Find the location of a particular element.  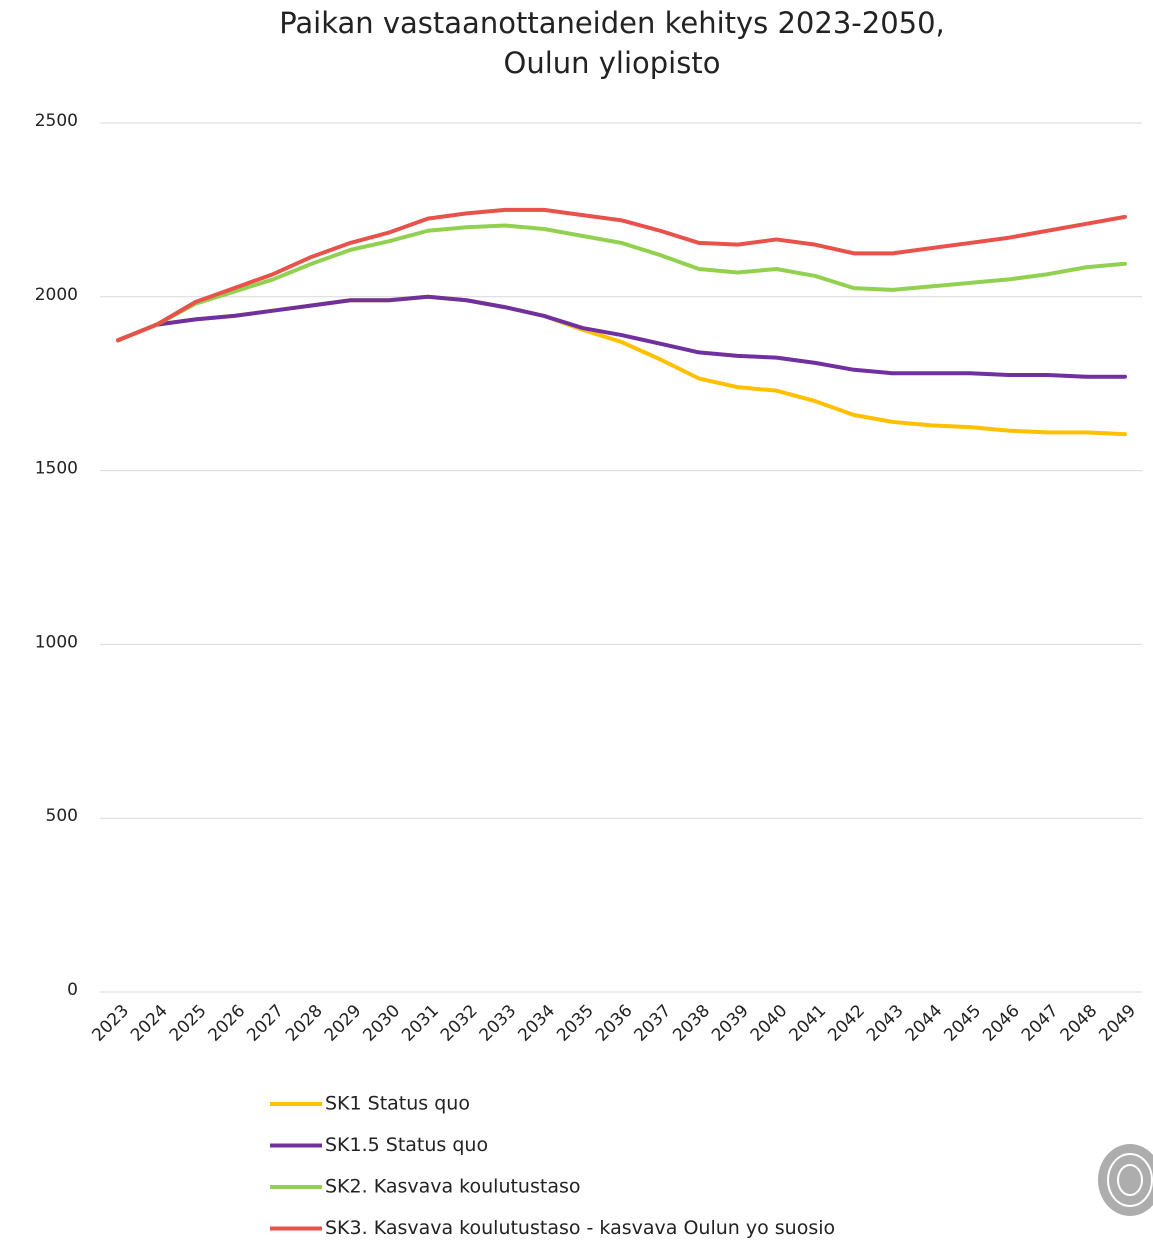

x-tick-label: 2036 is located at coordinates (614, 1023).